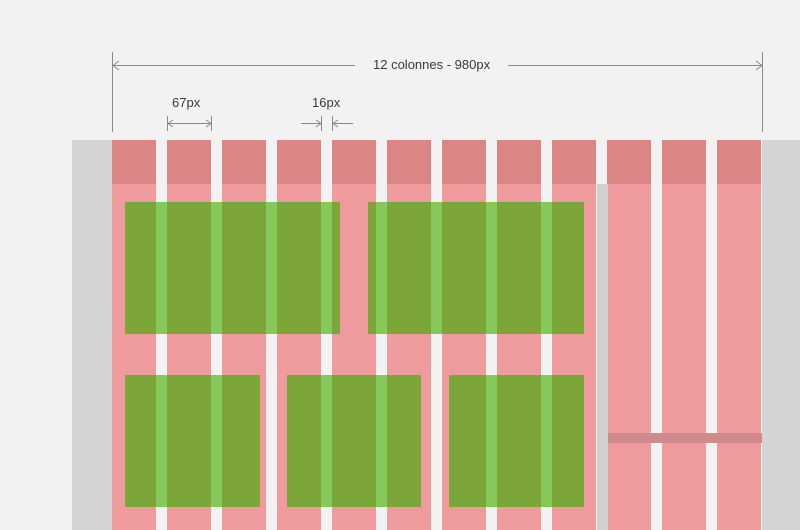  Describe the element at coordinates (335, 123) in the screenshot. I see `gutter-width-arrow-right` at that location.